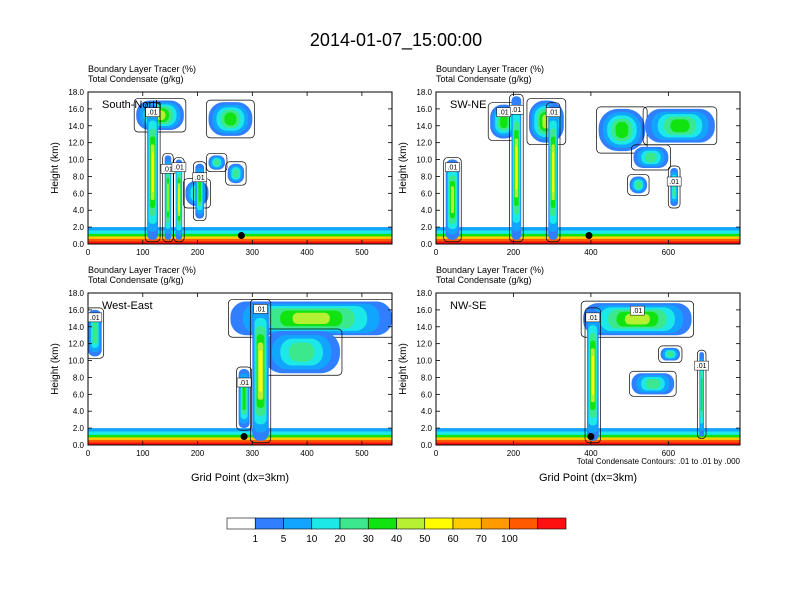  What do you see at coordinates (453, 539) in the screenshot?
I see `label-bar-value: 60` at bounding box center [453, 539].